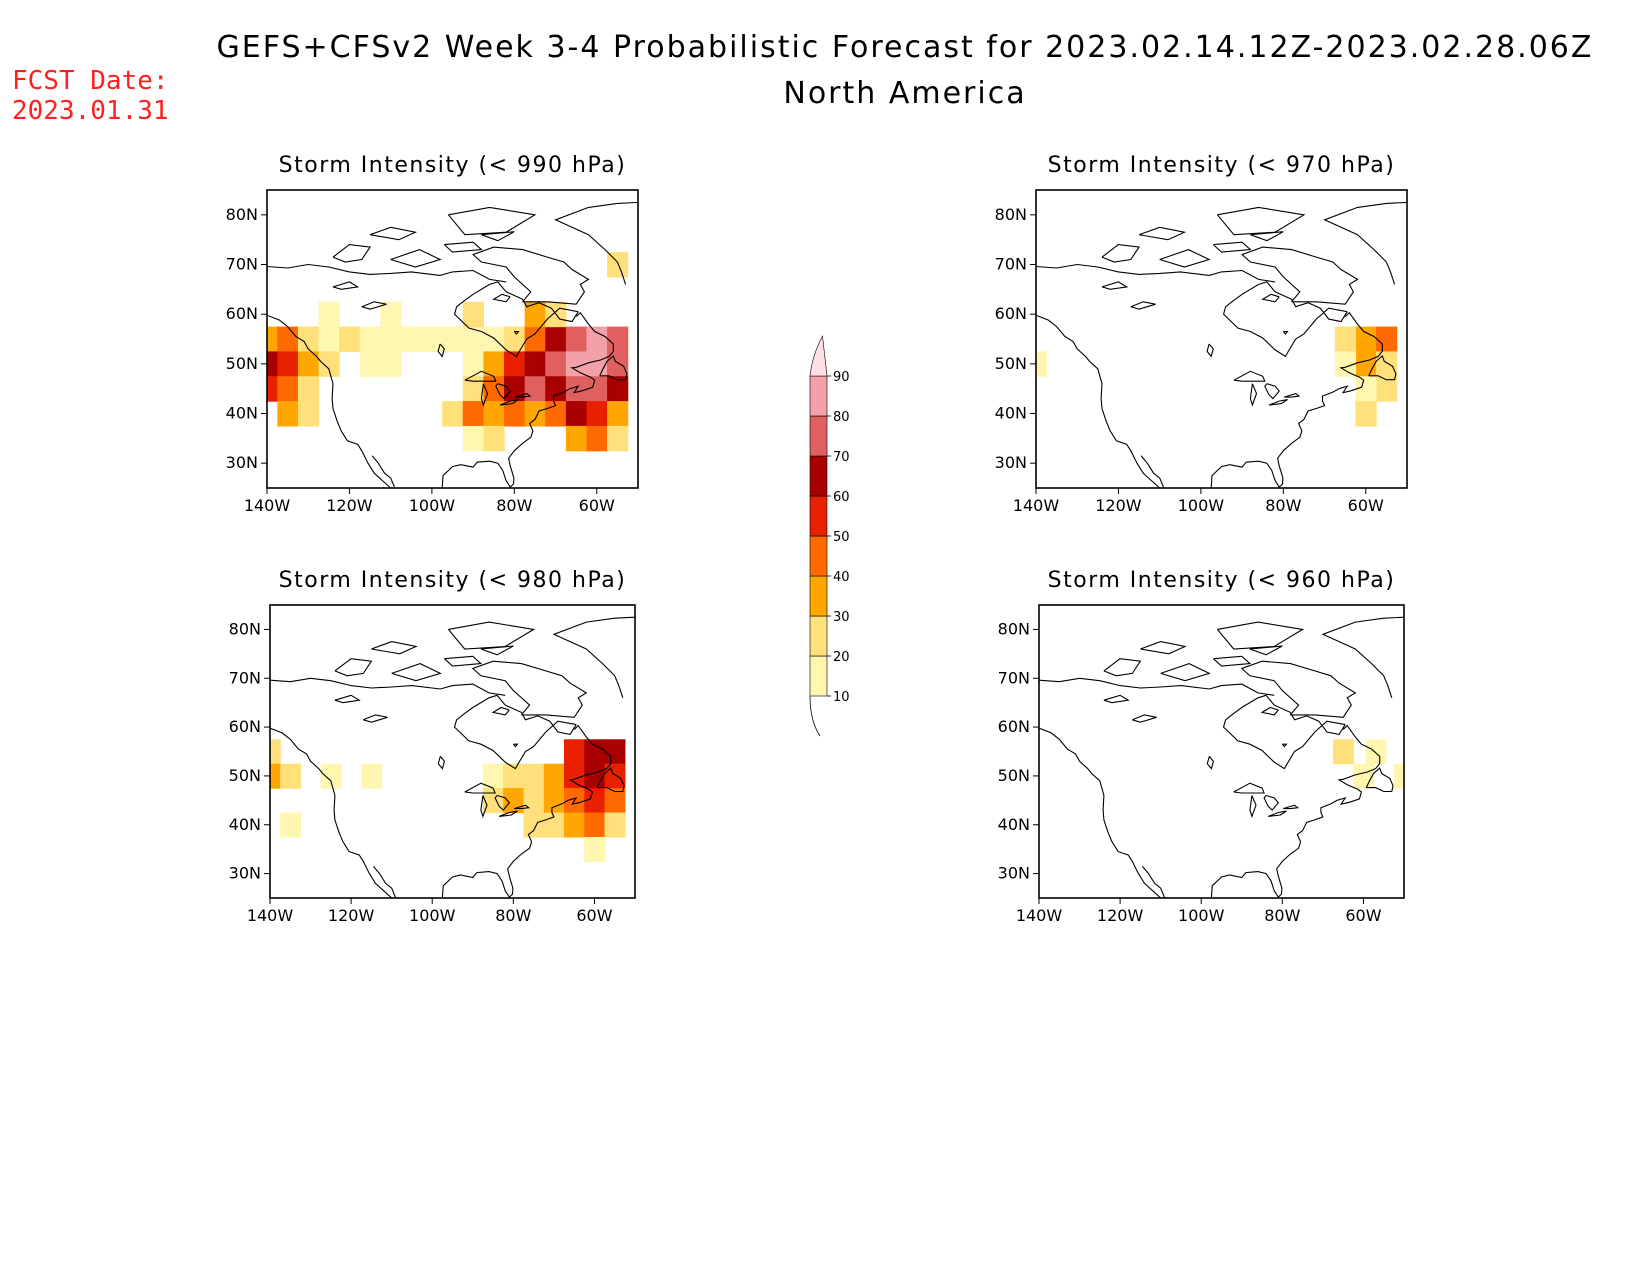  I want to click on lon-tick-label: 140W, so click(1036, 505).